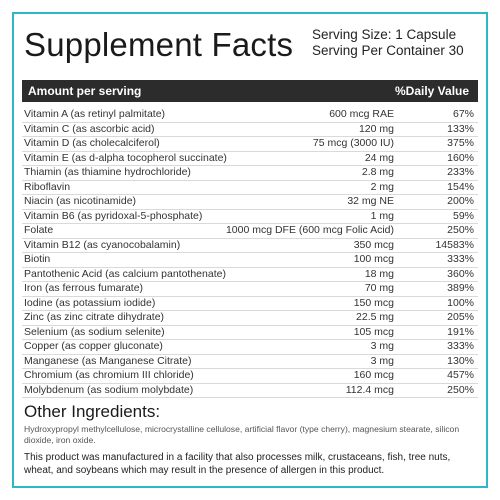  Describe the element at coordinates (460, 201) in the screenshot. I see `nutrient-daily-value: 200%` at that location.